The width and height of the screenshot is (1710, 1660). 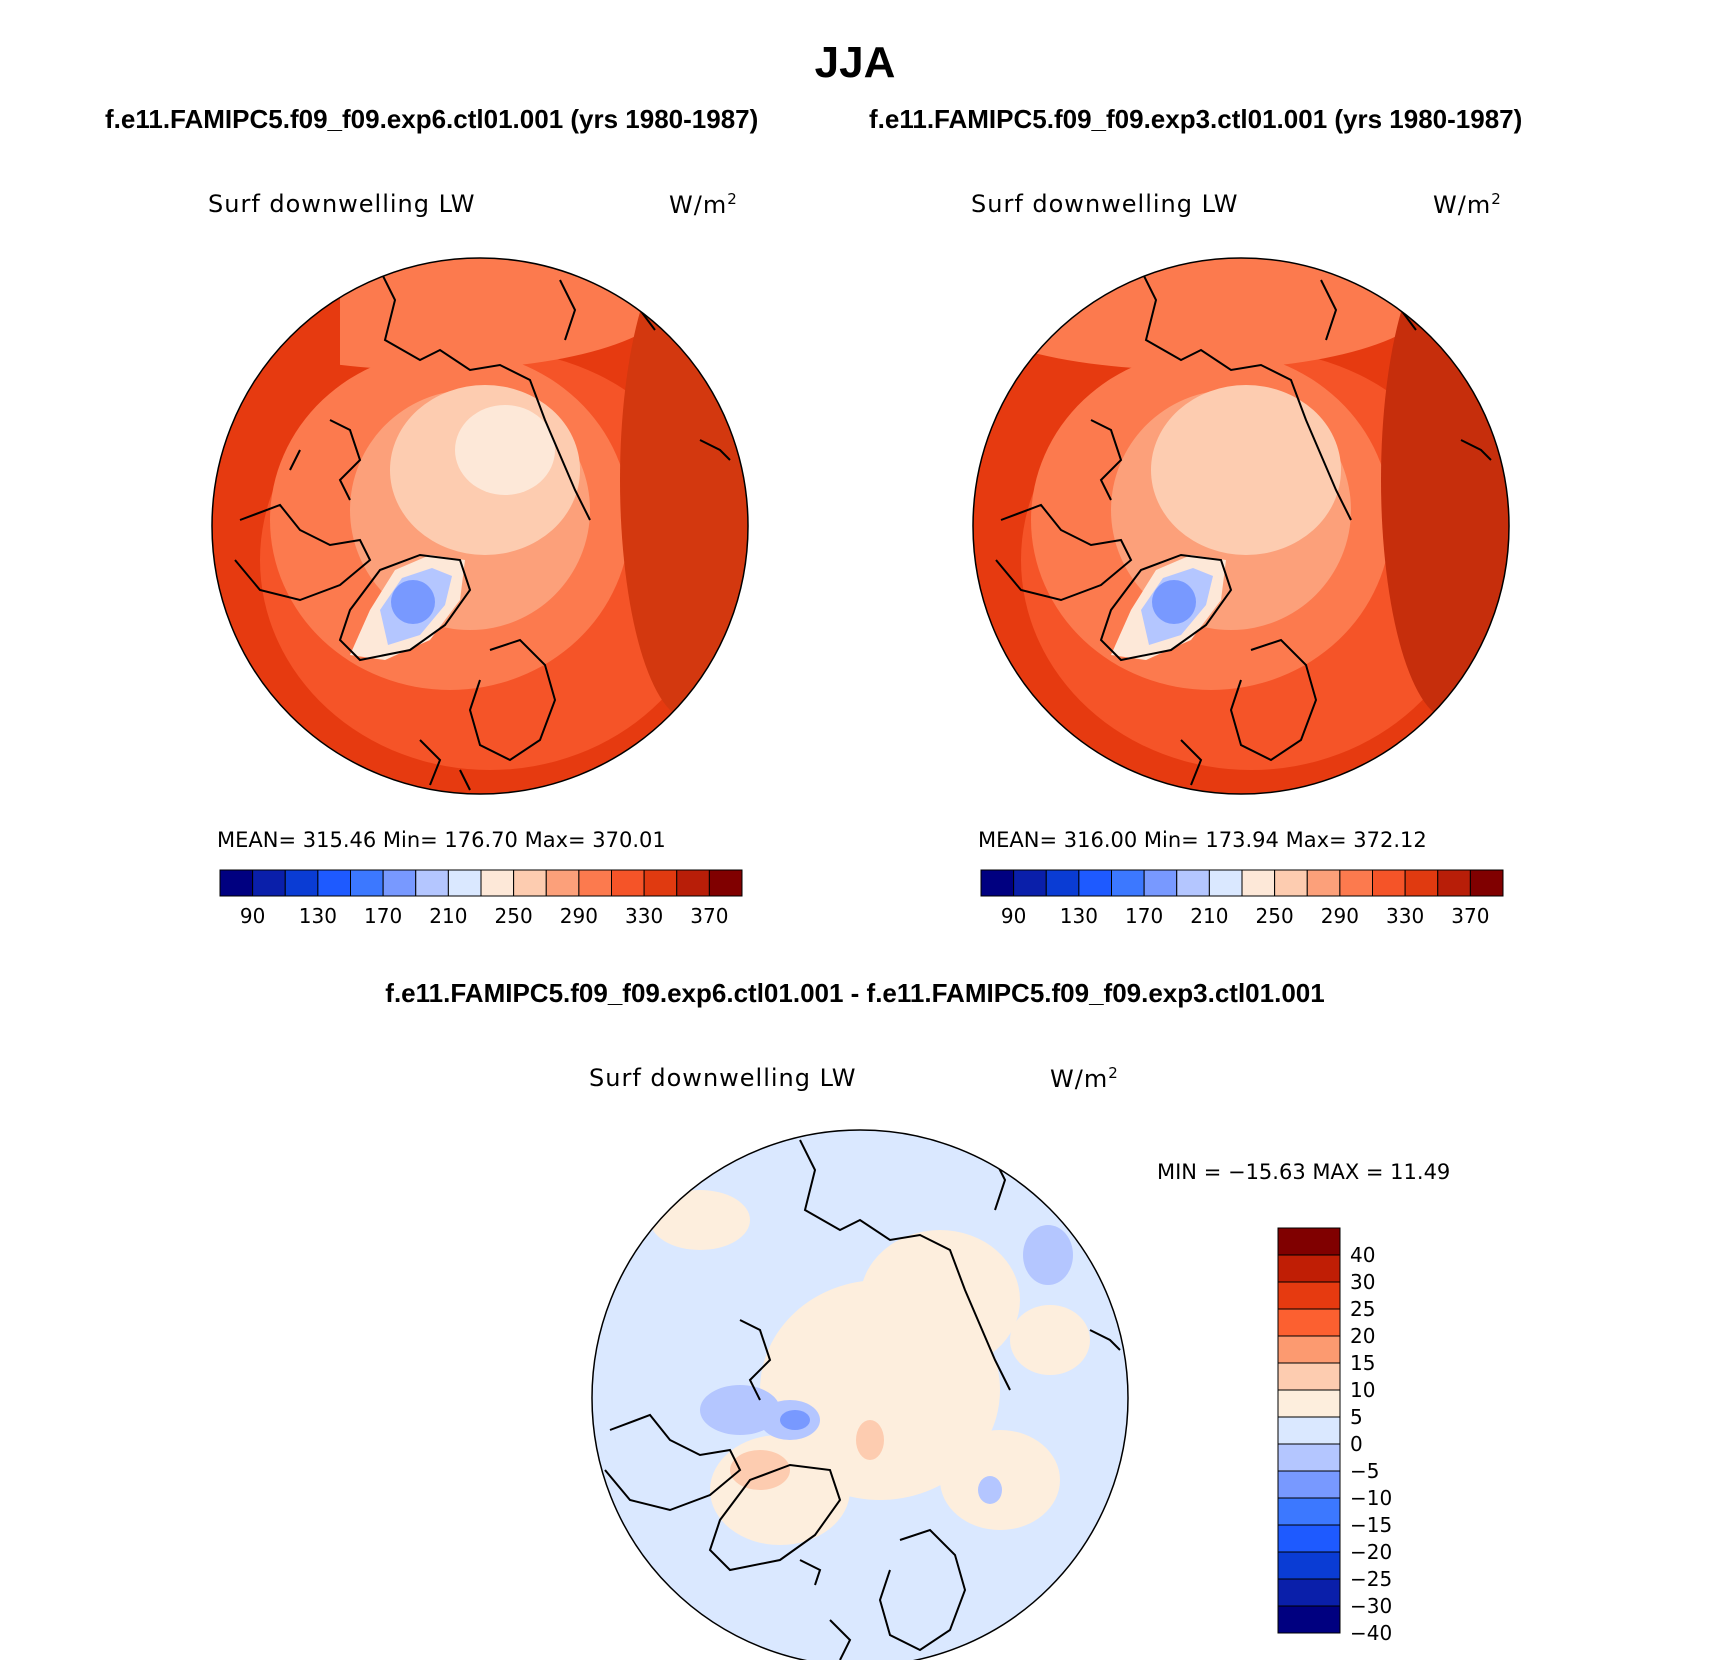 I want to click on panel2-colorbar-tick-label: 370, so click(x=1470, y=916).